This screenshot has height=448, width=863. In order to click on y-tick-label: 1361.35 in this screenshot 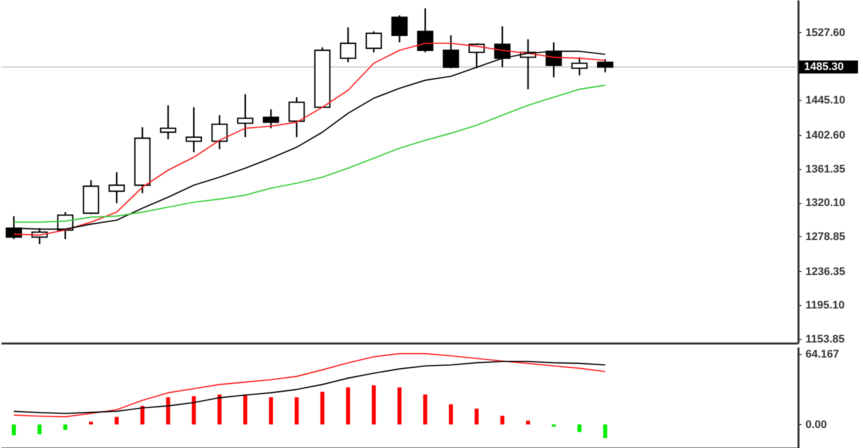, I will do `click(826, 169)`.